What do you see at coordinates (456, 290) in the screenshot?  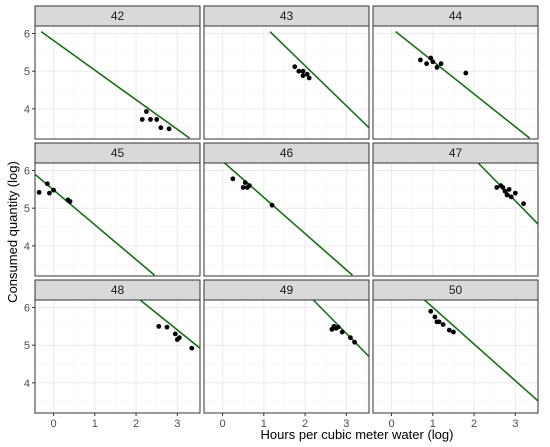 I see `facet-label: 50` at bounding box center [456, 290].